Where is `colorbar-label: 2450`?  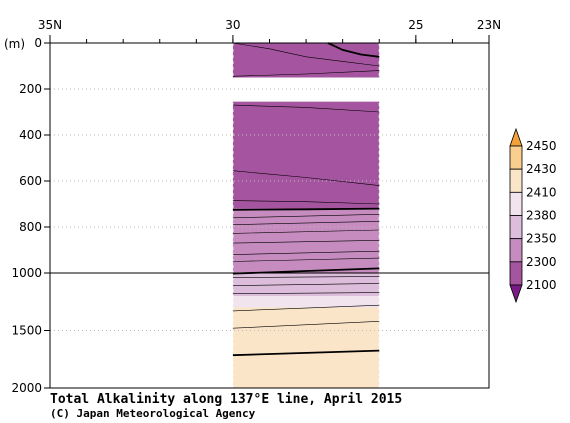
colorbar-label: 2450 is located at coordinates (541, 146).